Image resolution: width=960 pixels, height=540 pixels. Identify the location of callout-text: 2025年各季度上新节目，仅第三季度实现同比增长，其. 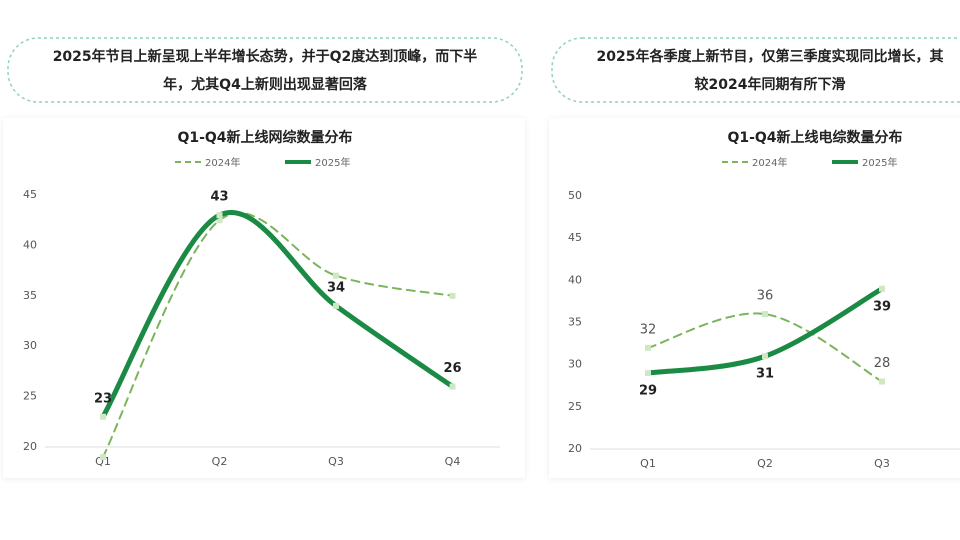
(770, 56).